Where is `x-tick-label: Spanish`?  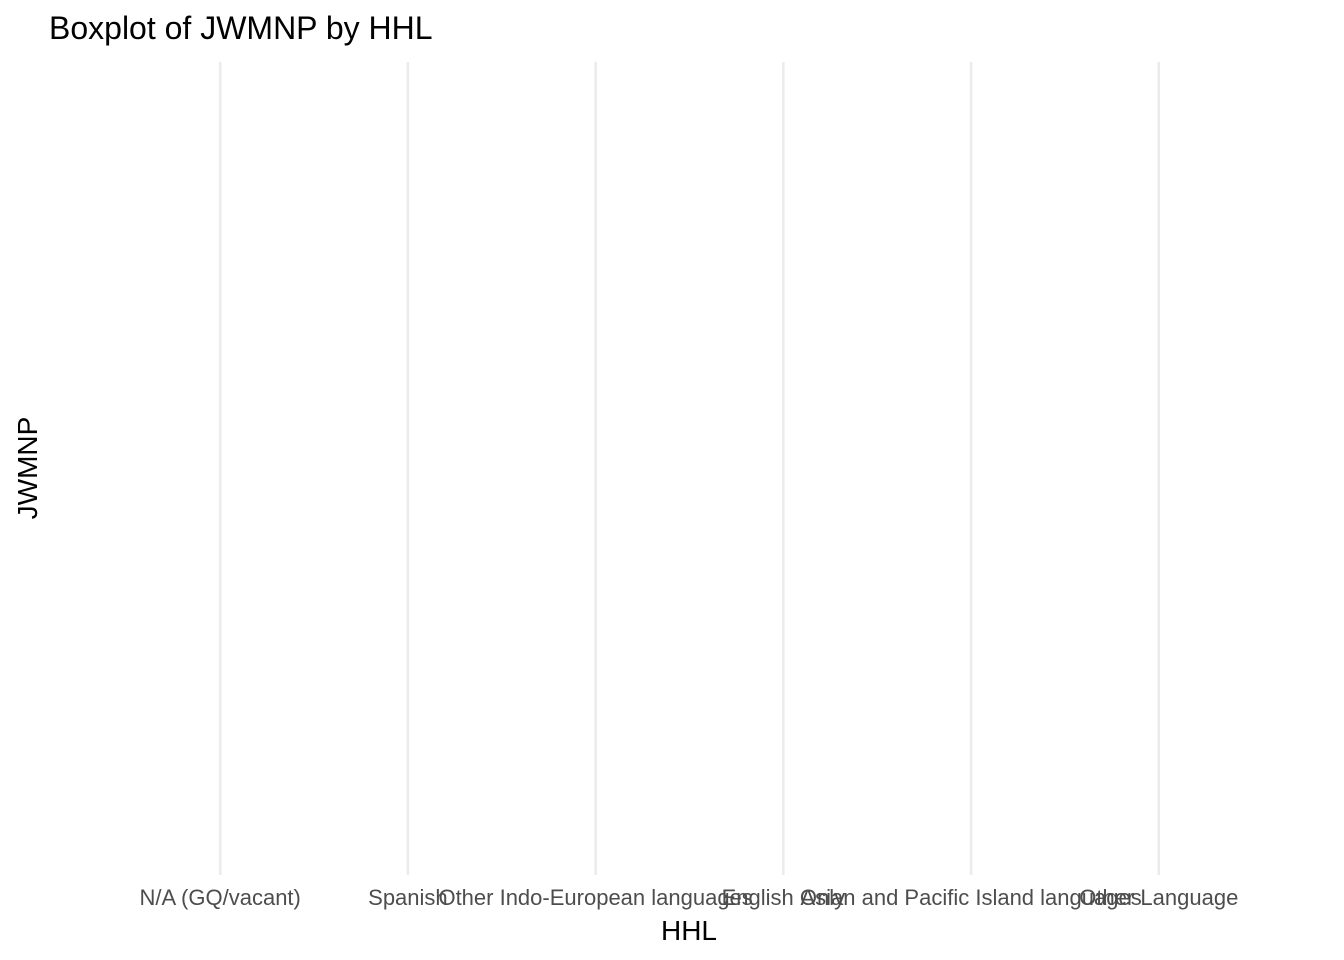 x-tick-label: Spanish is located at coordinates (408, 897).